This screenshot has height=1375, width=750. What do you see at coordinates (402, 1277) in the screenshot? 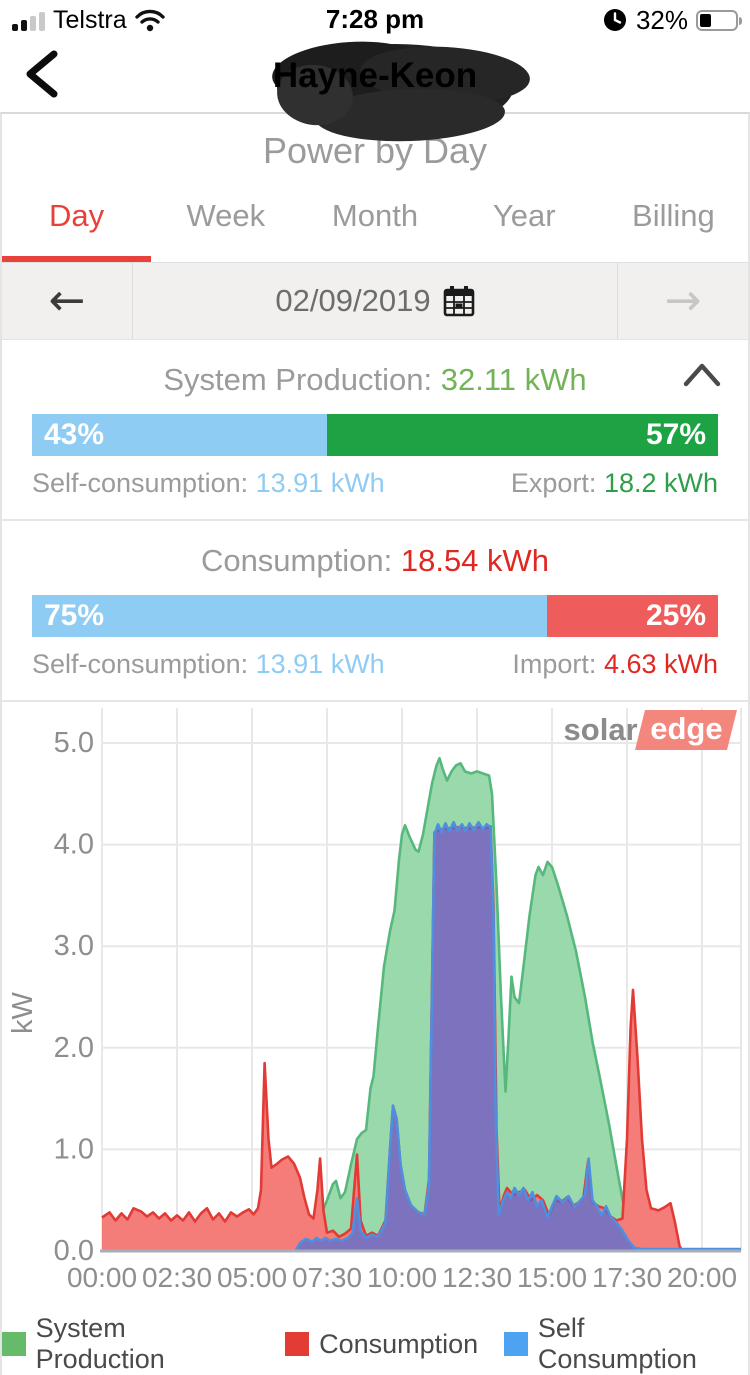
I see `svg-text: 10:00` at bounding box center [402, 1277].